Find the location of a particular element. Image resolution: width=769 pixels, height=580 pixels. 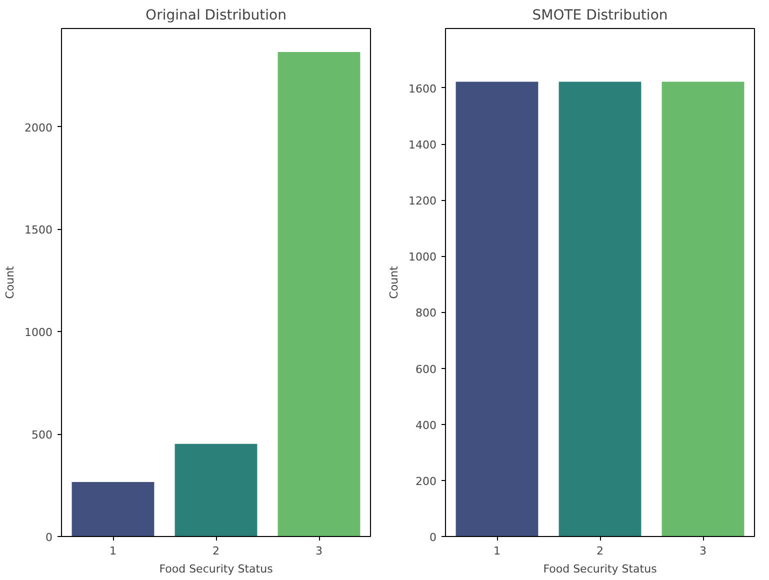

y-tick-label: 2000 is located at coordinates (38, 127).